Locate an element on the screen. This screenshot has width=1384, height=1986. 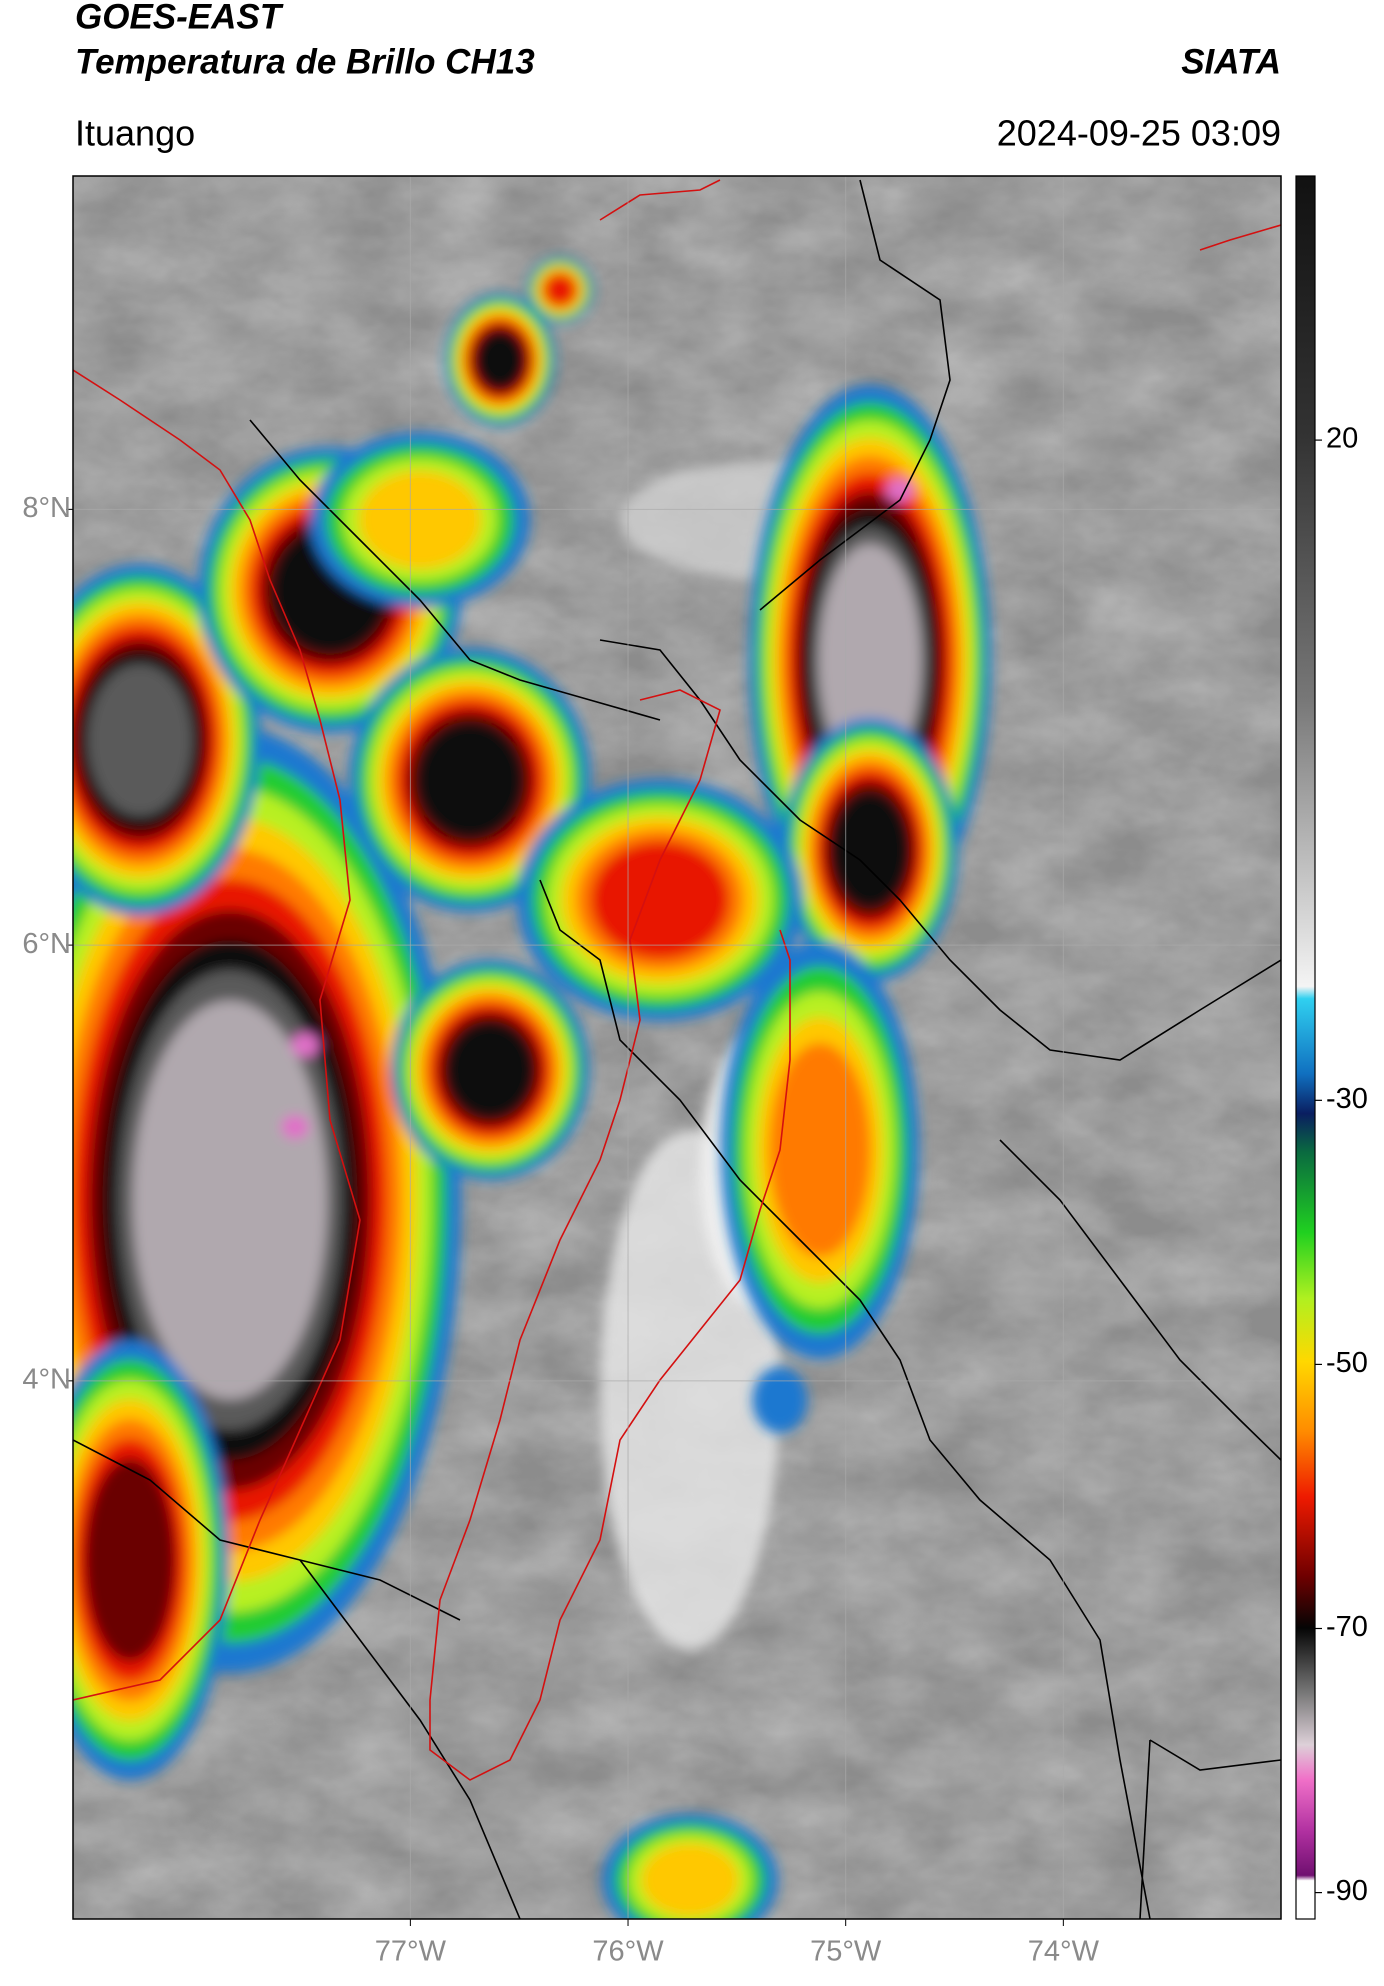
colorbar-tick-label: -30 is located at coordinates (1347, 1099).